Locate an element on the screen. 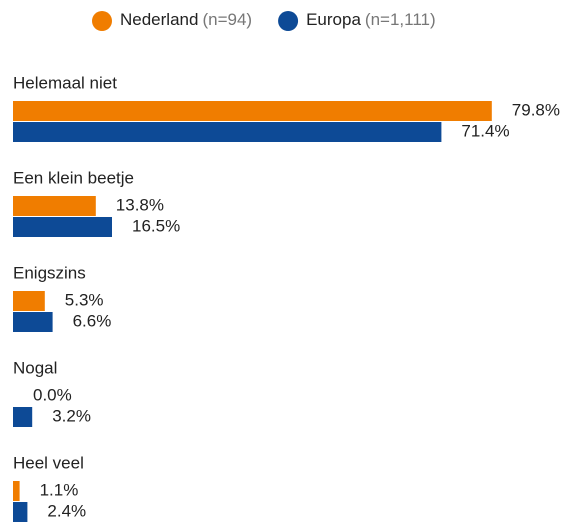  category-label: Enigszins is located at coordinates (49, 272).